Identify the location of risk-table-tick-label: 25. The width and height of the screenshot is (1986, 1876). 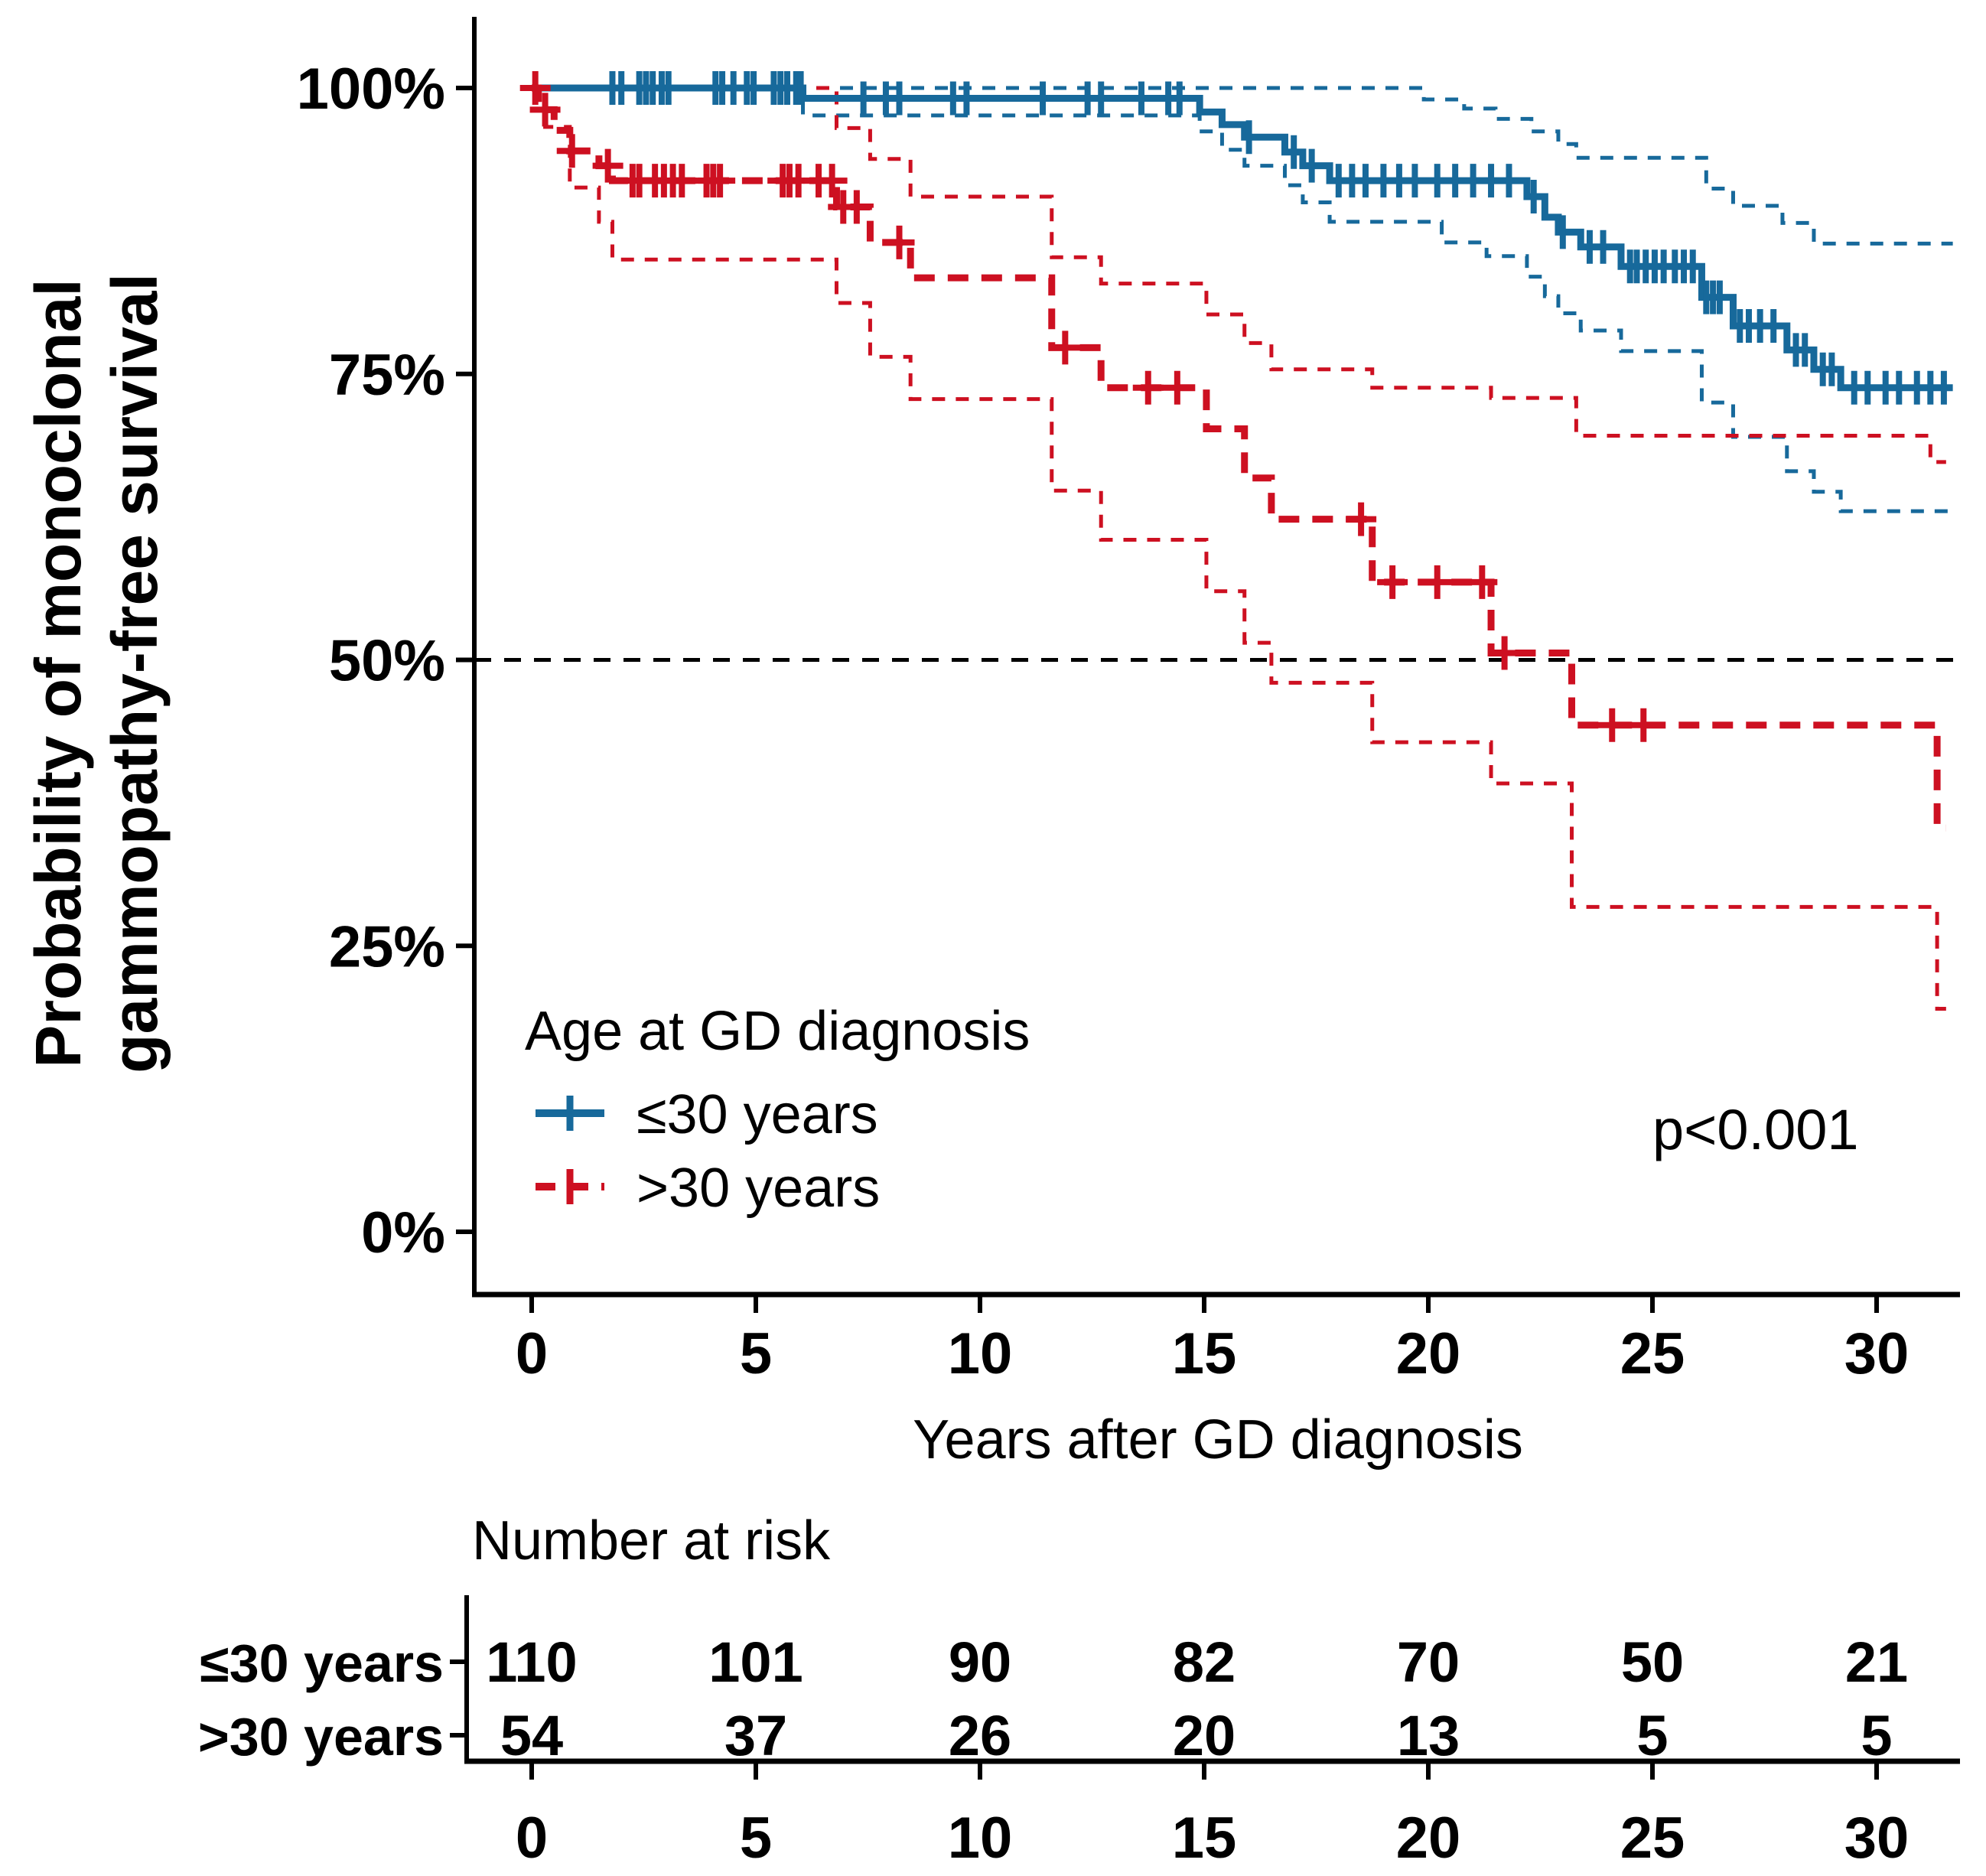
(1652, 1838).